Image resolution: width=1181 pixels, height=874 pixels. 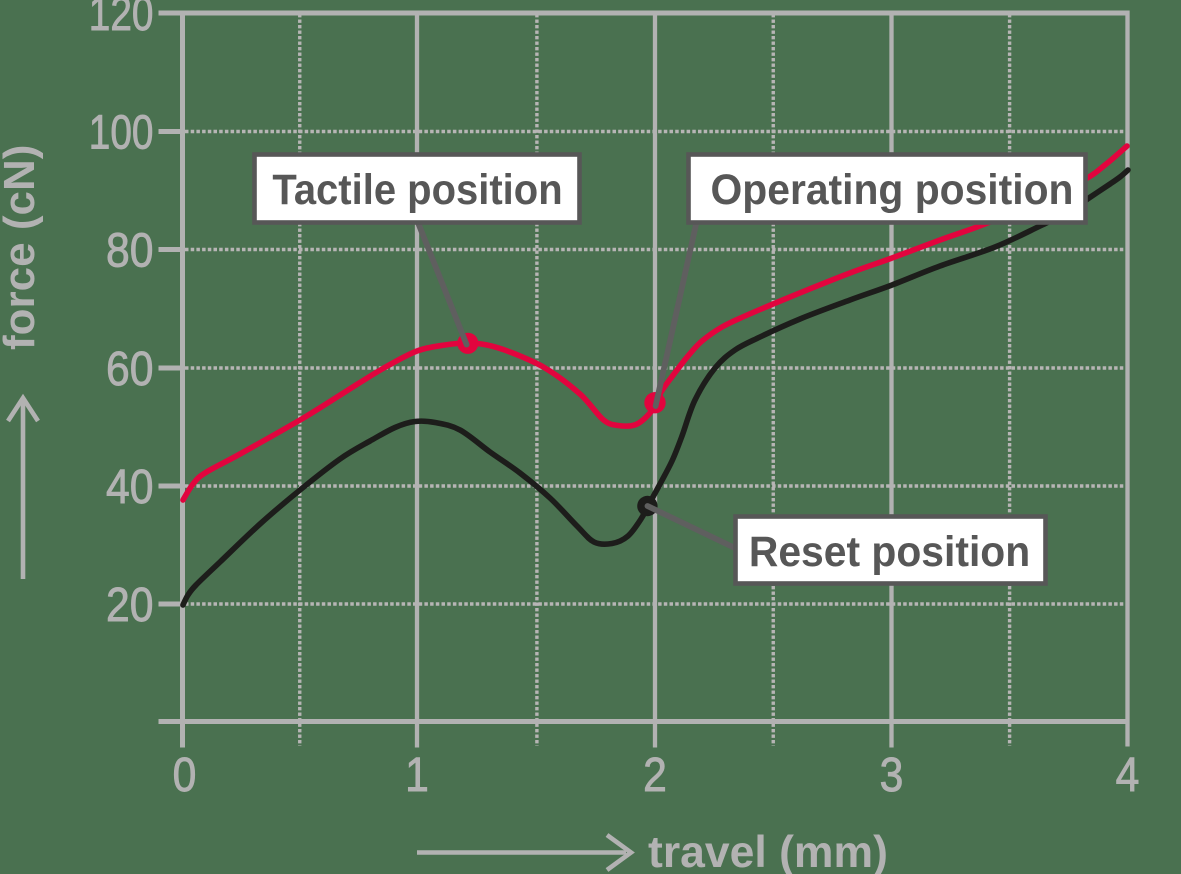 I want to click on svg-text: Operating position, so click(x=892, y=189).